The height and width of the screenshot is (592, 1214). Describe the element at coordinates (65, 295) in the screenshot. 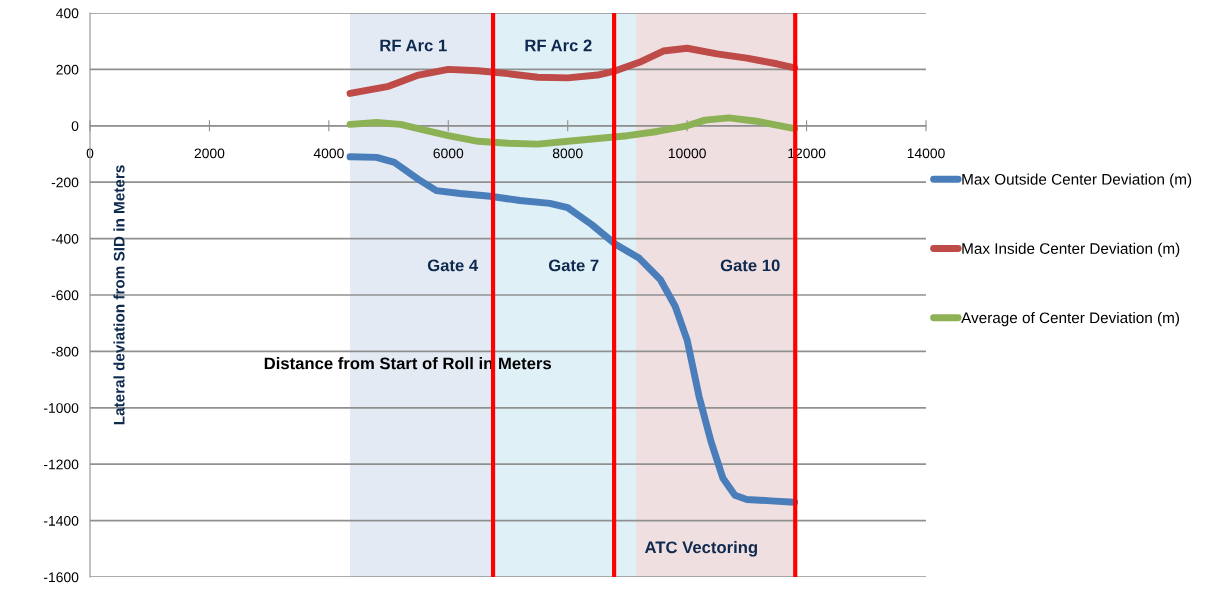

I see `y-tick-label: -600` at that location.